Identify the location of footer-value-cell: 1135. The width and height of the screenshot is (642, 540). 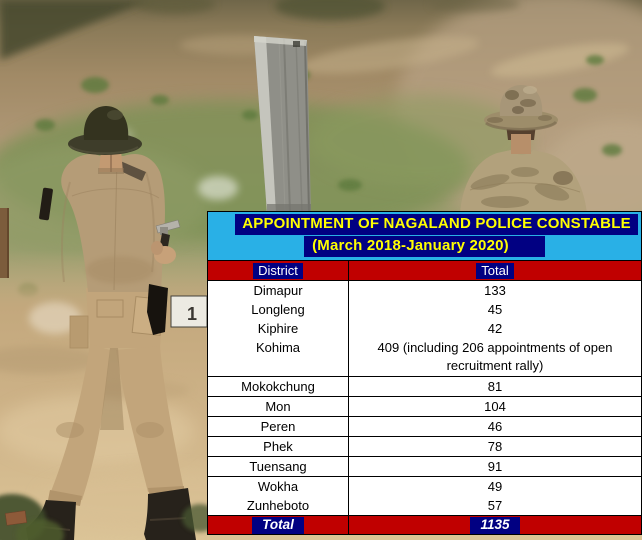
(495, 525).